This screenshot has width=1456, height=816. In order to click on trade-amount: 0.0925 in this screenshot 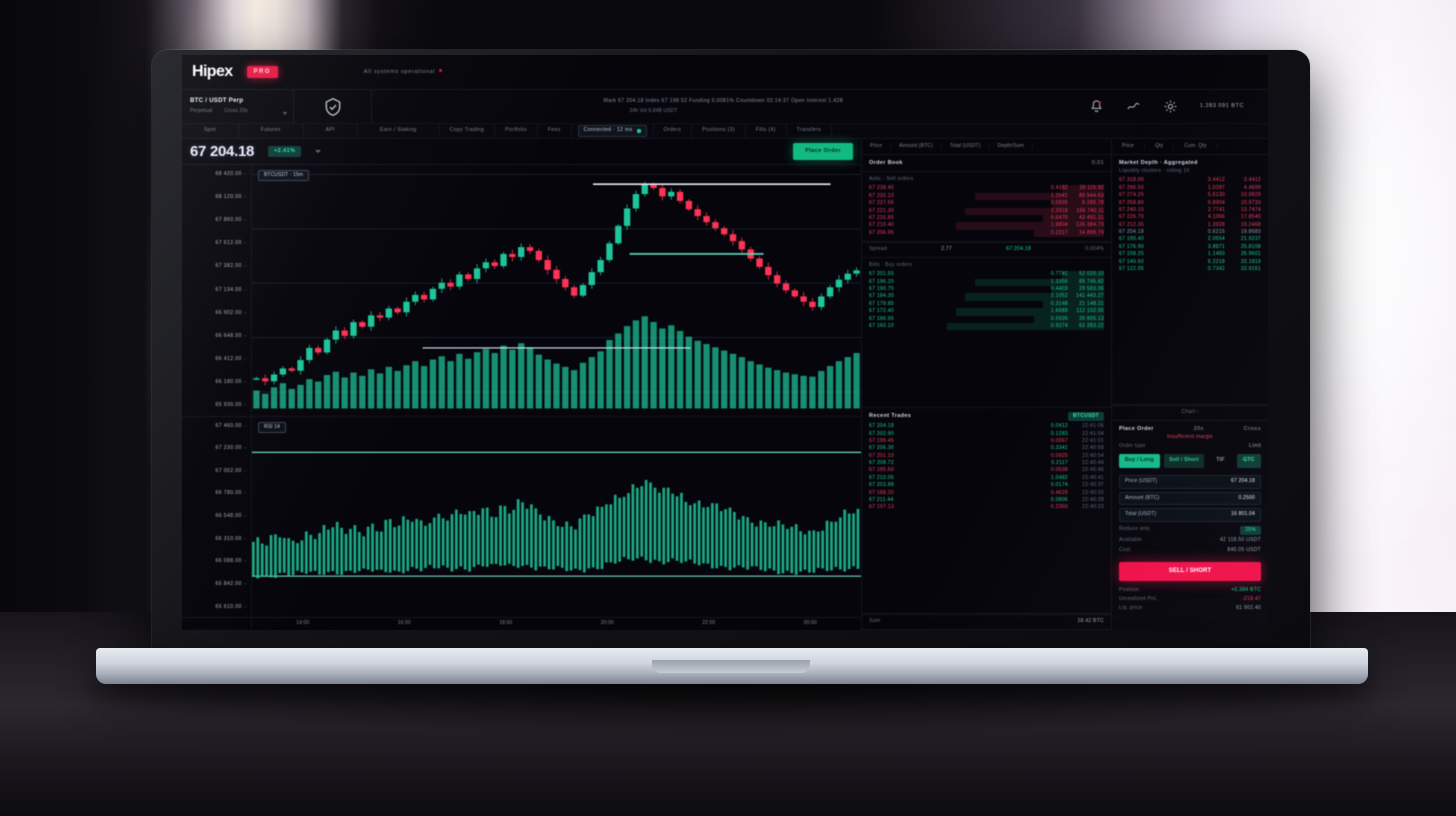, I will do `click(1059, 455)`.